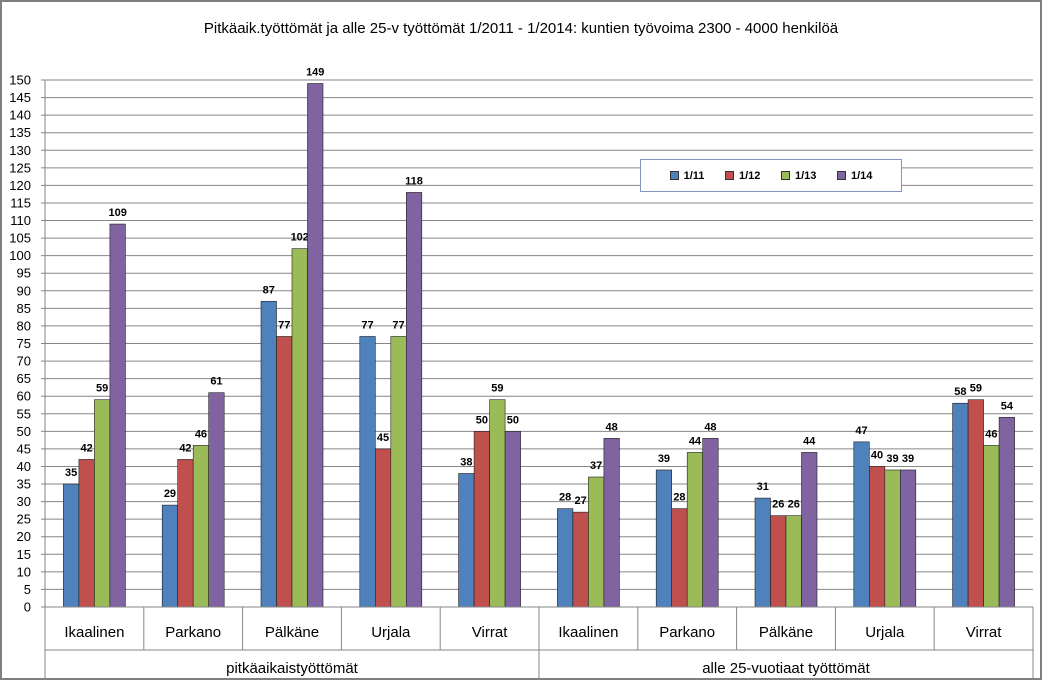 Image resolution: width=1042 pixels, height=680 pixels. What do you see at coordinates (117, 213) in the screenshot?
I see `data-label: 109` at bounding box center [117, 213].